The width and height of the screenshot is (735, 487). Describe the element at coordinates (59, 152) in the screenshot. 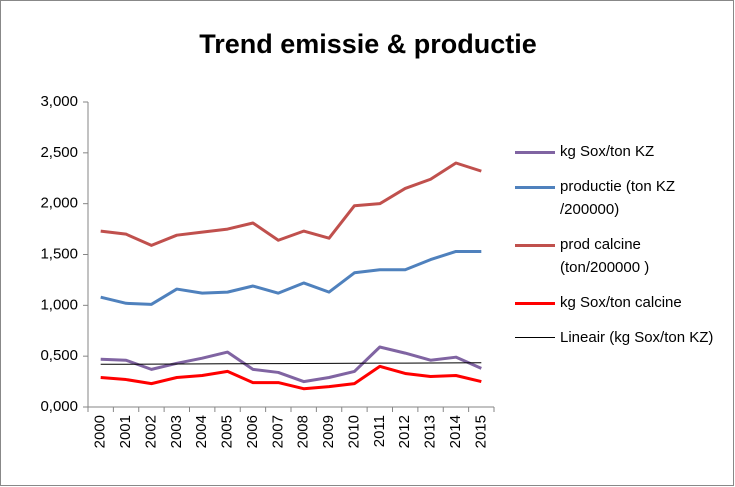

I see `y-tick-label: 2,500` at that location.